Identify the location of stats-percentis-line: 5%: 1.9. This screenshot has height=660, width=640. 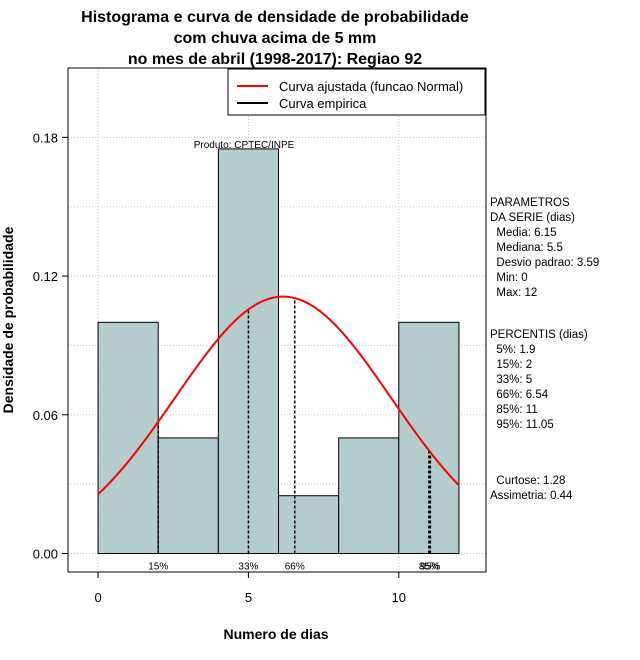
(512, 350).